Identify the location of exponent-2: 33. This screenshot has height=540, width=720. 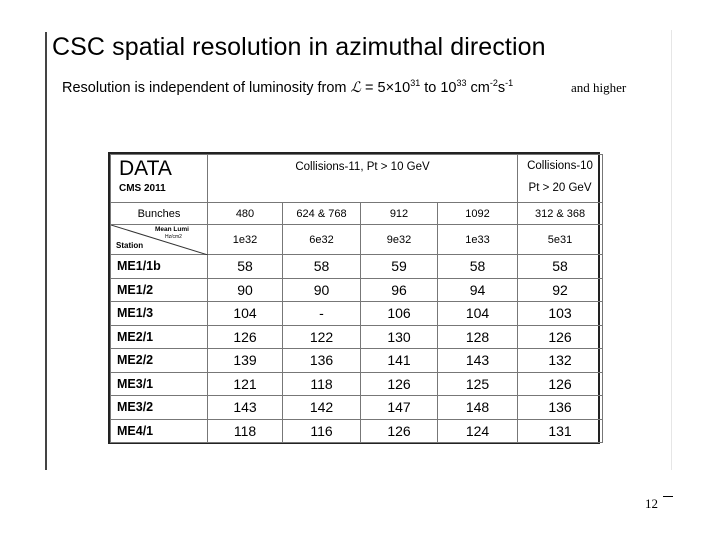
(461, 83).